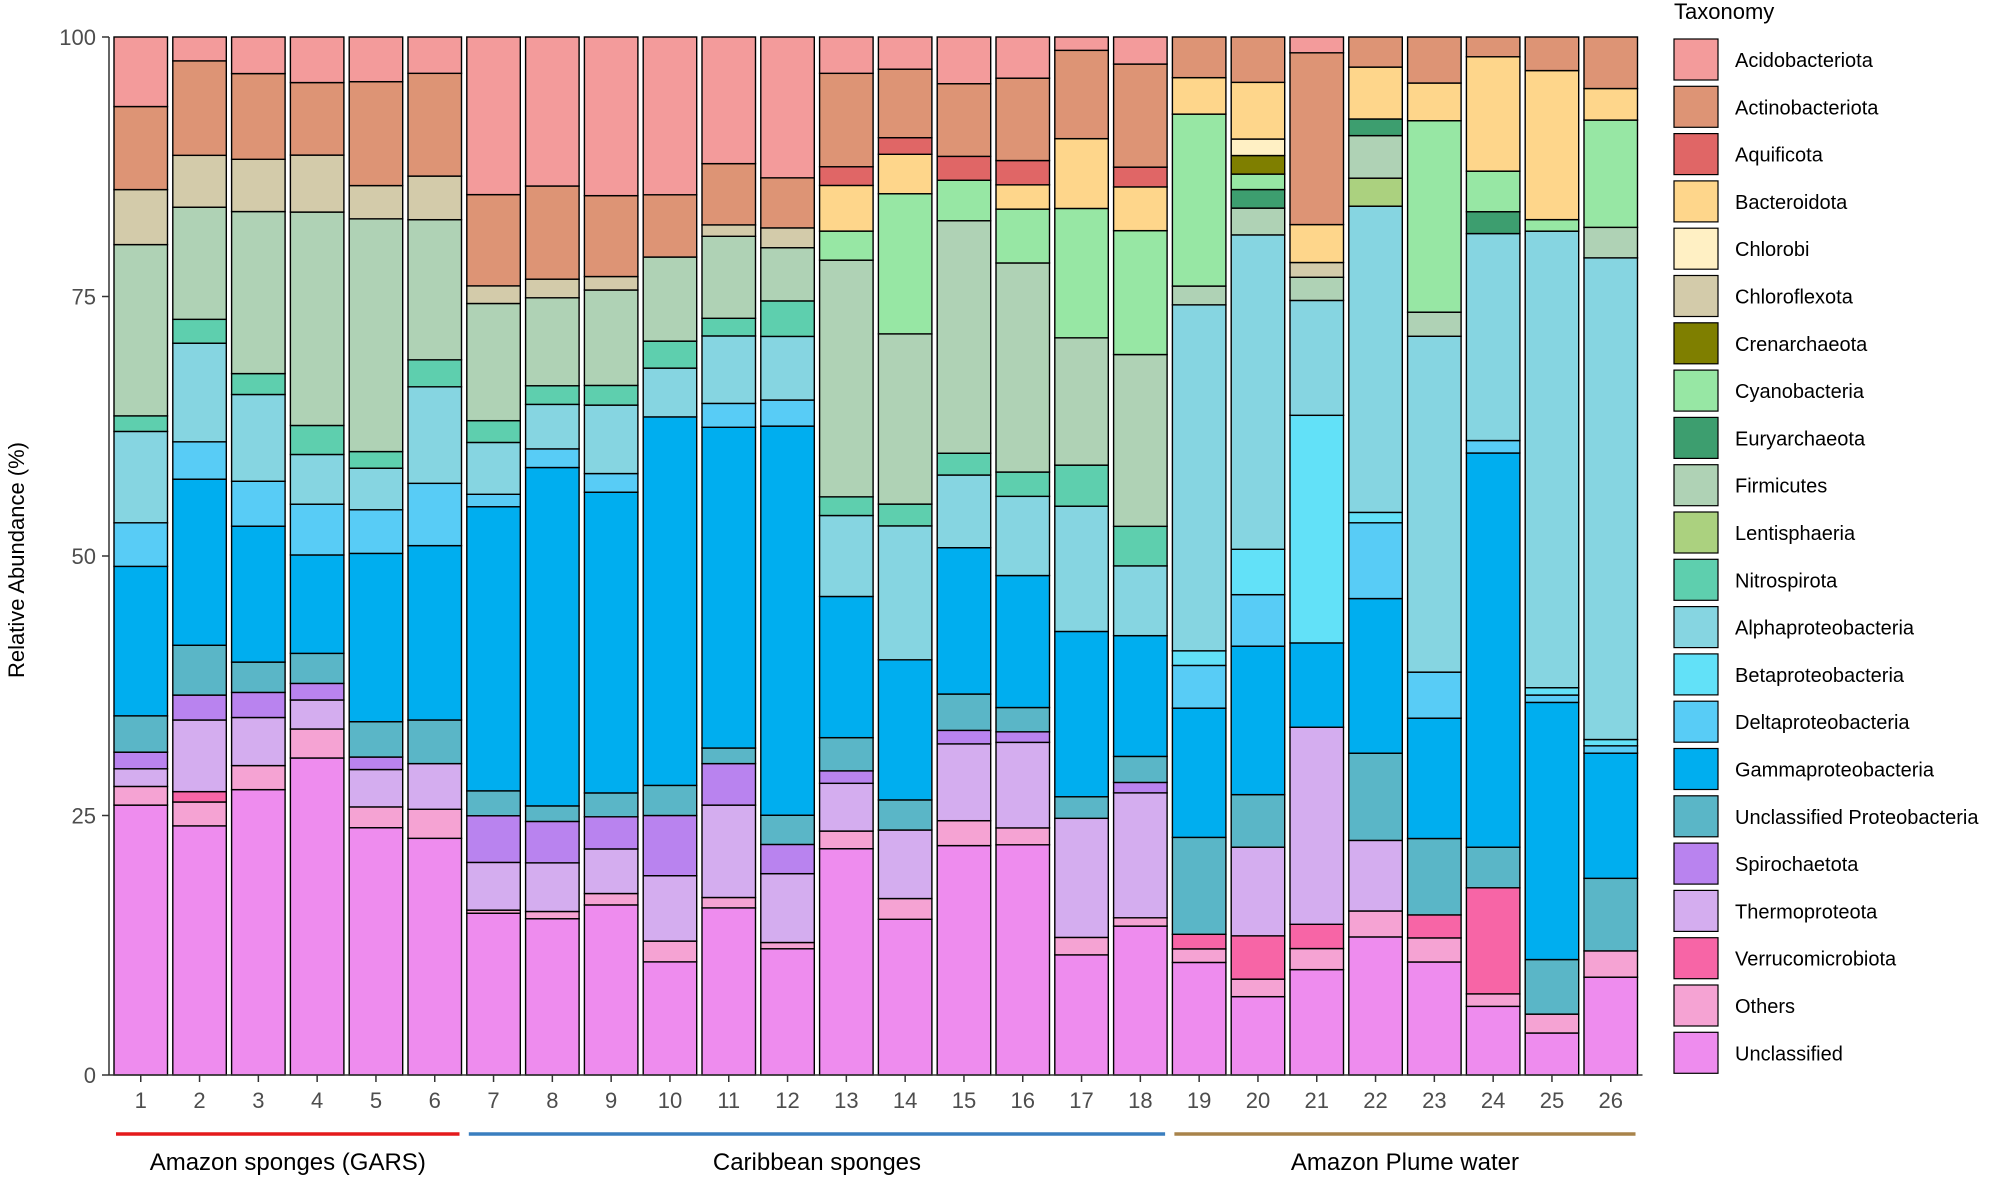  What do you see at coordinates (1734, 1005) in the screenshot?
I see `legend-item-others: Others` at bounding box center [1734, 1005].